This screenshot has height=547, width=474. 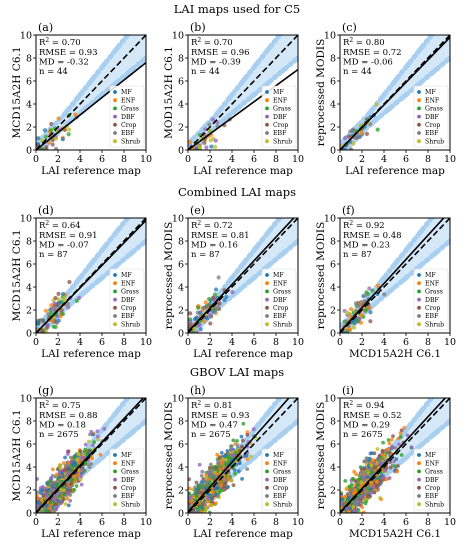 What do you see at coordinates (243, 171) in the screenshot?
I see `x-axis-label: LAI reference map` at bounding box center [243, 171].